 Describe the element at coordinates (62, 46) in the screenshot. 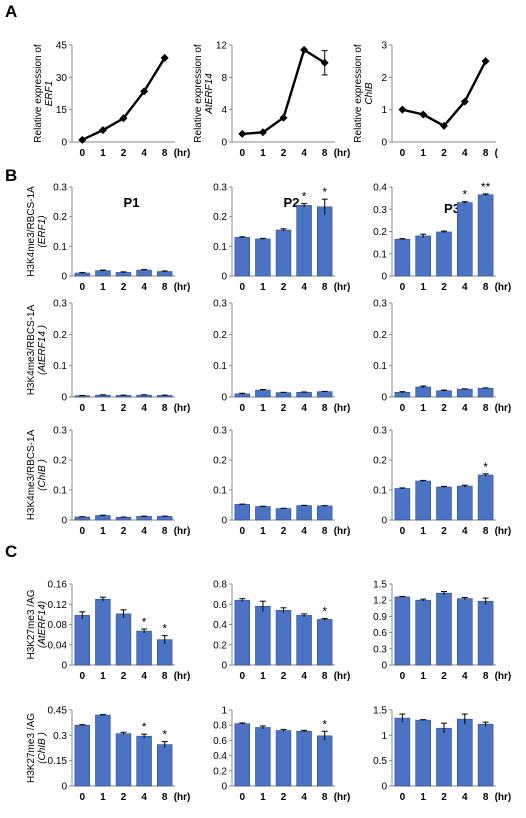

I see `y-tick-label: 45` at that location.